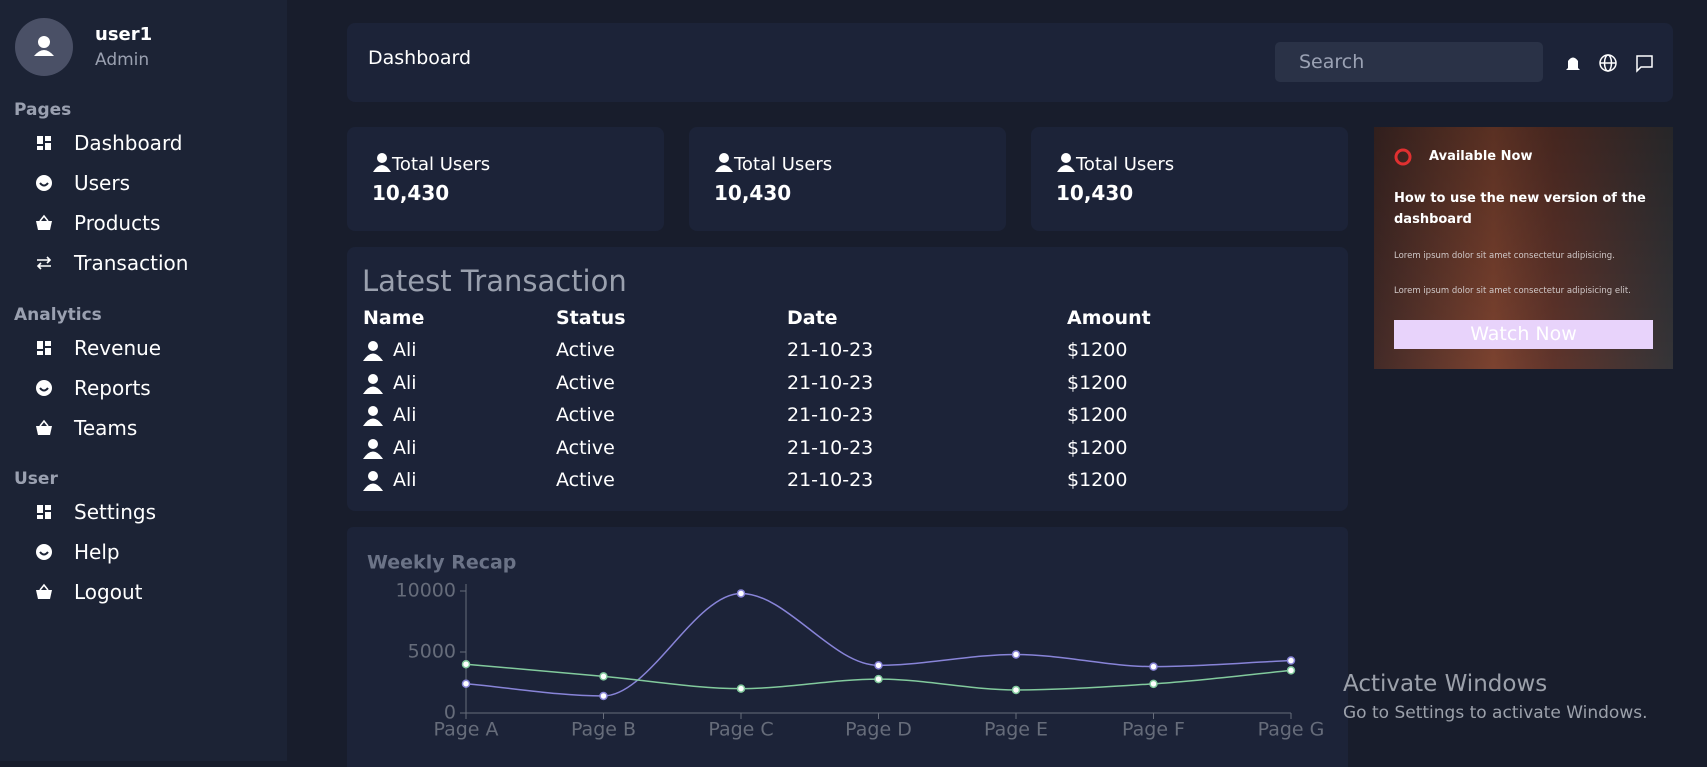 This screenshot has width=1707, height=767. Describe the element at coordinates (43, 110) in the screenshot. I see `nav-section-title: Pages` at that location.